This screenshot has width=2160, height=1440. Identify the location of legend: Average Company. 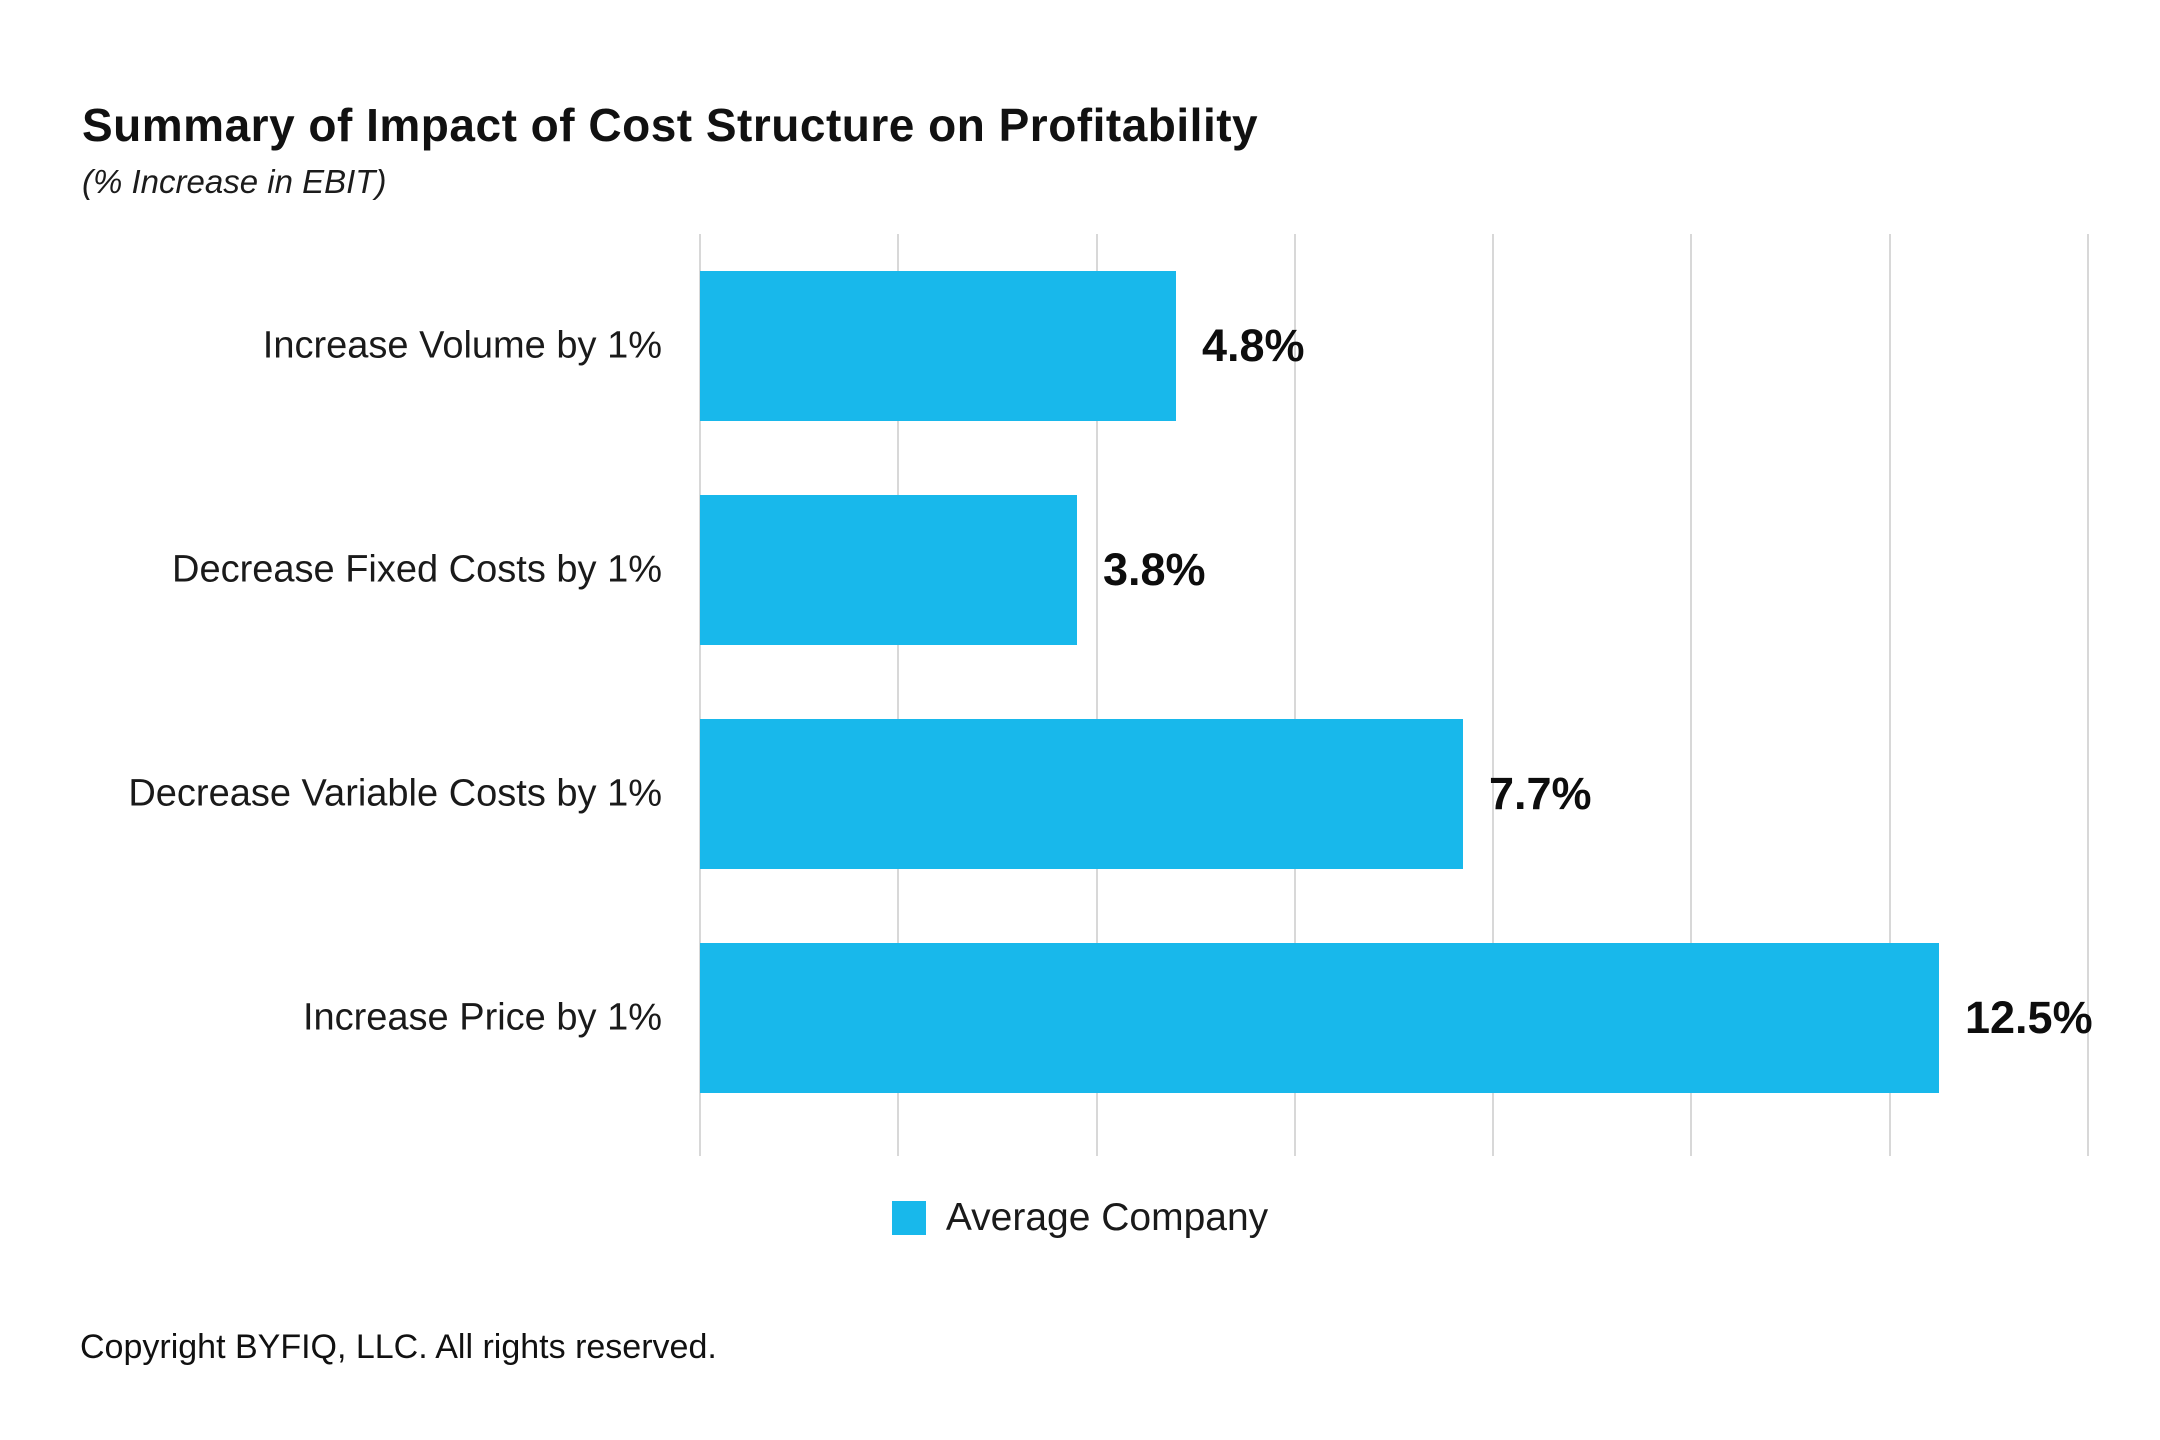
(1080, 1218).